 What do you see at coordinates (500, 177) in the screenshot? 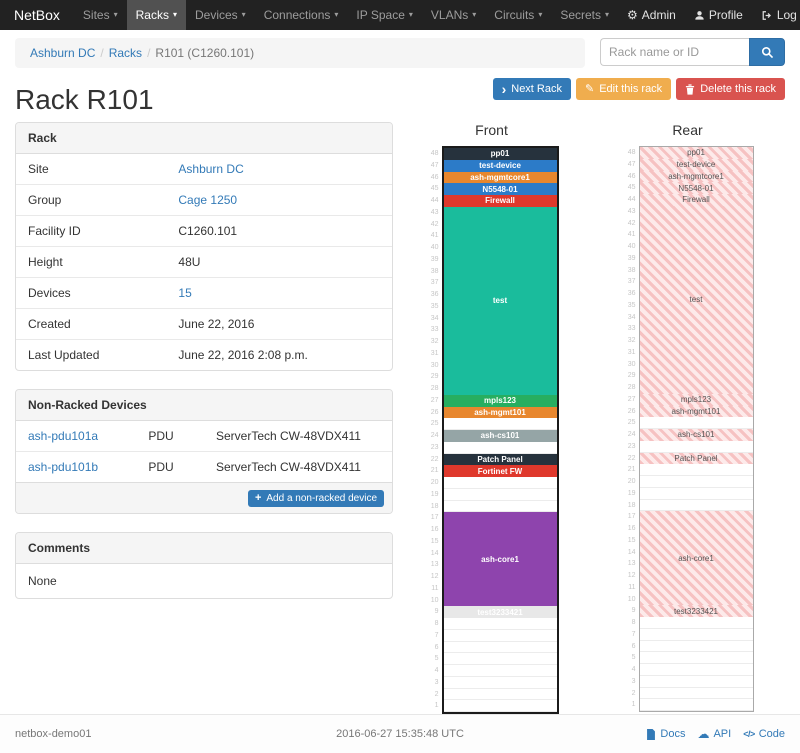
I see `device-front-ash-mgmtcore1: ash-mgmtcore1` at bounding box center [500, 177].